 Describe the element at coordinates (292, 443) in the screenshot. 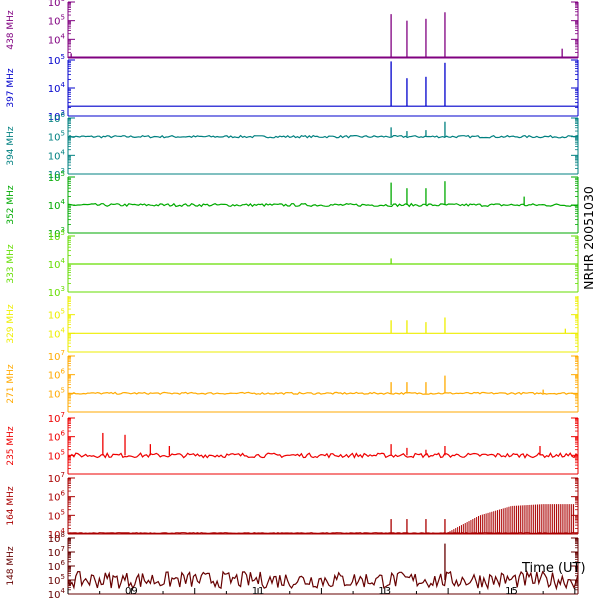

I see `panel-235-mhz: 10⁷ 10⁶ 10⁵ 235 MHz` at that location.